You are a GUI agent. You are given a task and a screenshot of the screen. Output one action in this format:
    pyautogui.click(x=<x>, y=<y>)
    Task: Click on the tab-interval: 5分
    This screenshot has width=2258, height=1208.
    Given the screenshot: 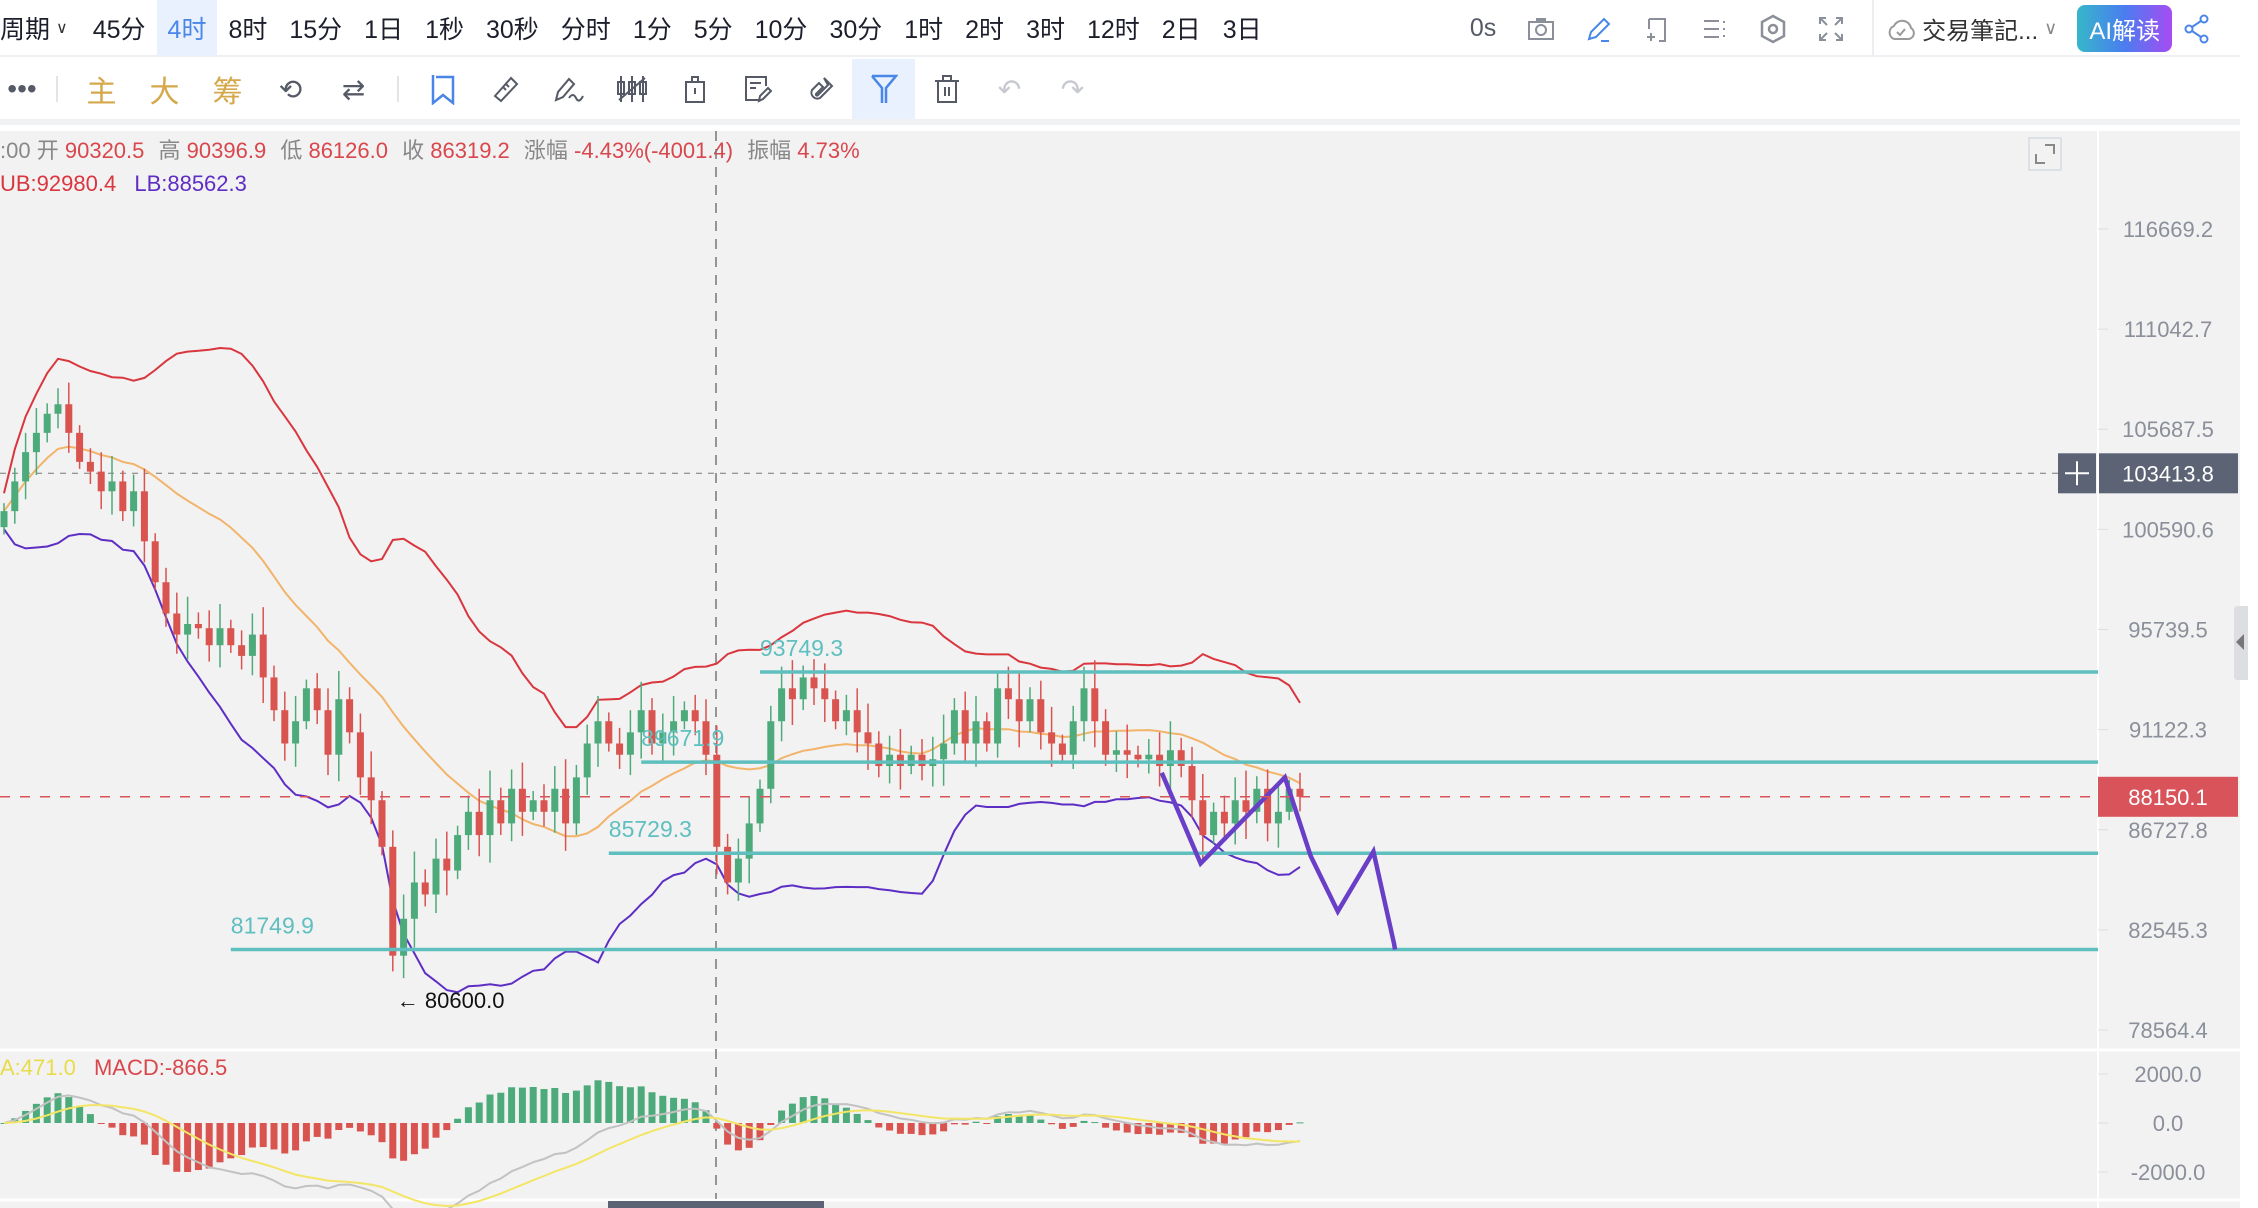 What is the action you would take?
    pyautogui.click(x=713, y=29)
    